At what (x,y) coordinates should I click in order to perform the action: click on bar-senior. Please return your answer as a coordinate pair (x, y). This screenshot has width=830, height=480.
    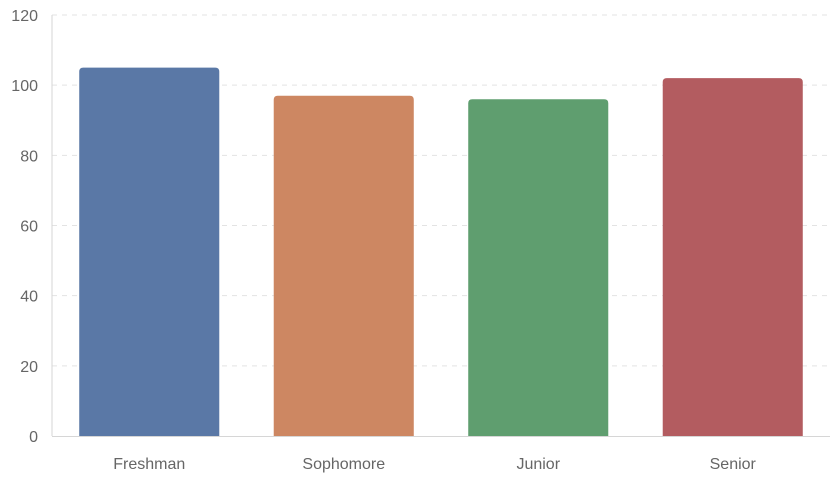
    Looking at the image, I should click on (732, 257).